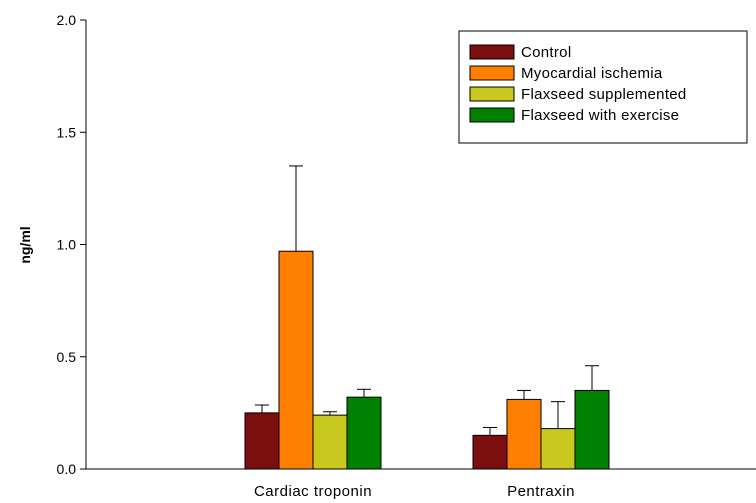 The width and height of the screenshot is (756, 503). Describe the element at coordinates (67, 245) in the screenshot. I see `y-tick-label: 1.0` at that location.